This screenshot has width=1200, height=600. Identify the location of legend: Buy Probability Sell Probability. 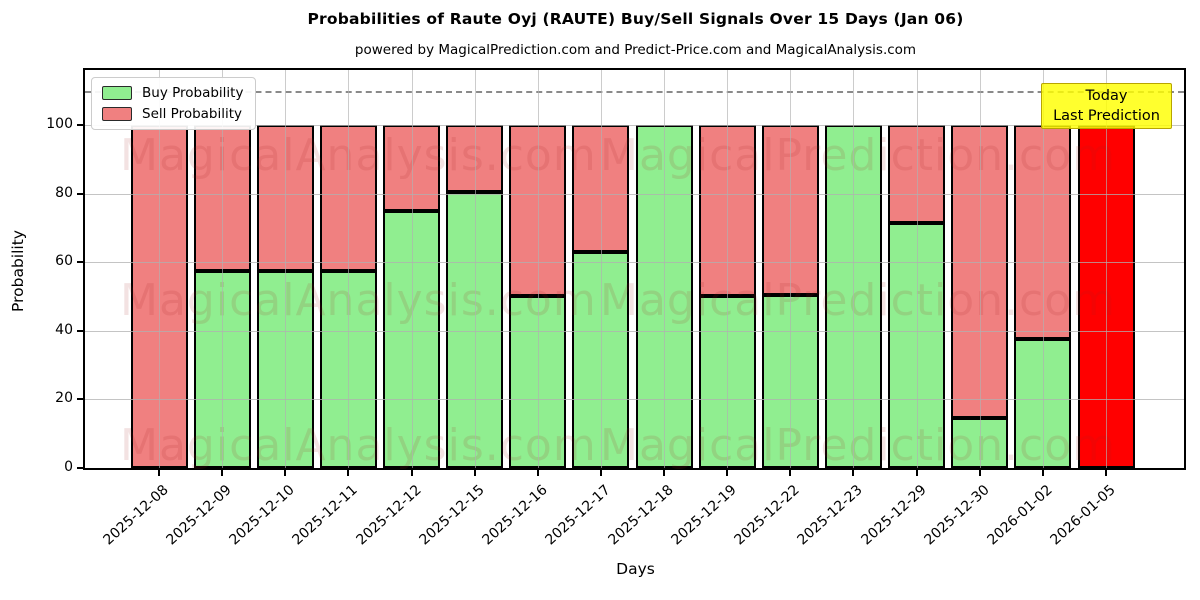
(174, 103).